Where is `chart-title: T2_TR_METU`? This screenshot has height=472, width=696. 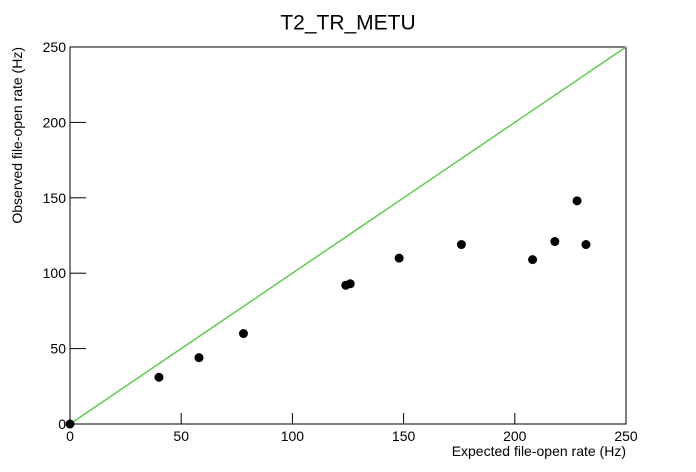 chart-title: T2_TR_METU is located at coordinates (347, 23).